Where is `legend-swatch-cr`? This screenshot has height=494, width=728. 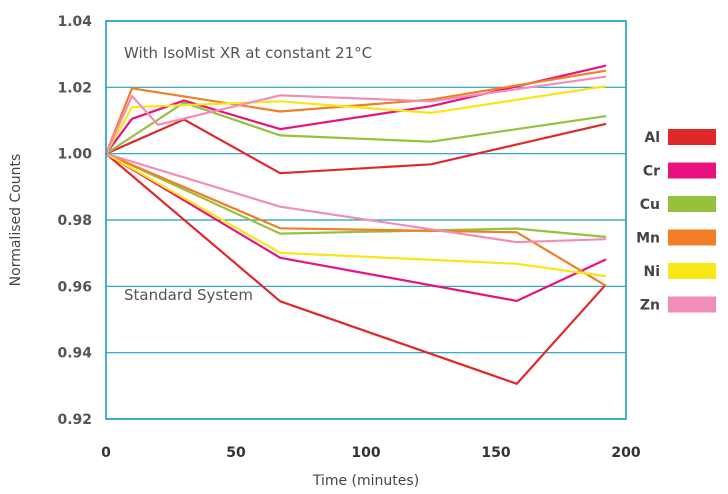
legend-swatch-cr is located at coordinates (692, 170).